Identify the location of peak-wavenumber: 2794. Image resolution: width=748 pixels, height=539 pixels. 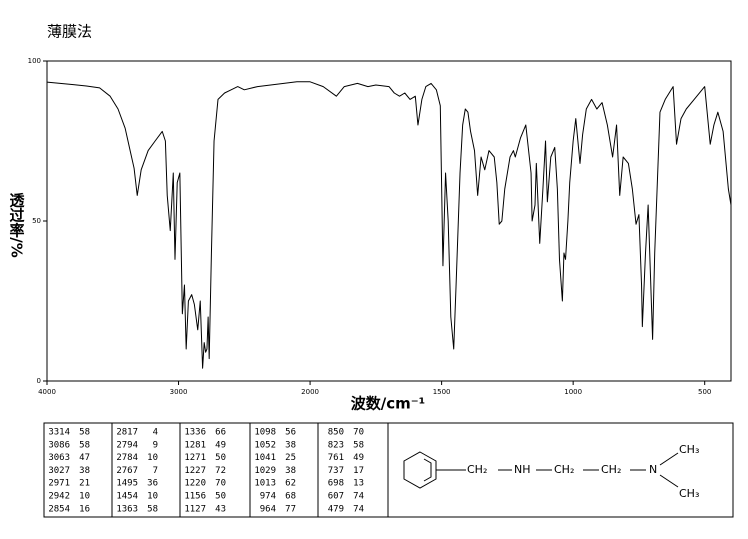
(127, 445).